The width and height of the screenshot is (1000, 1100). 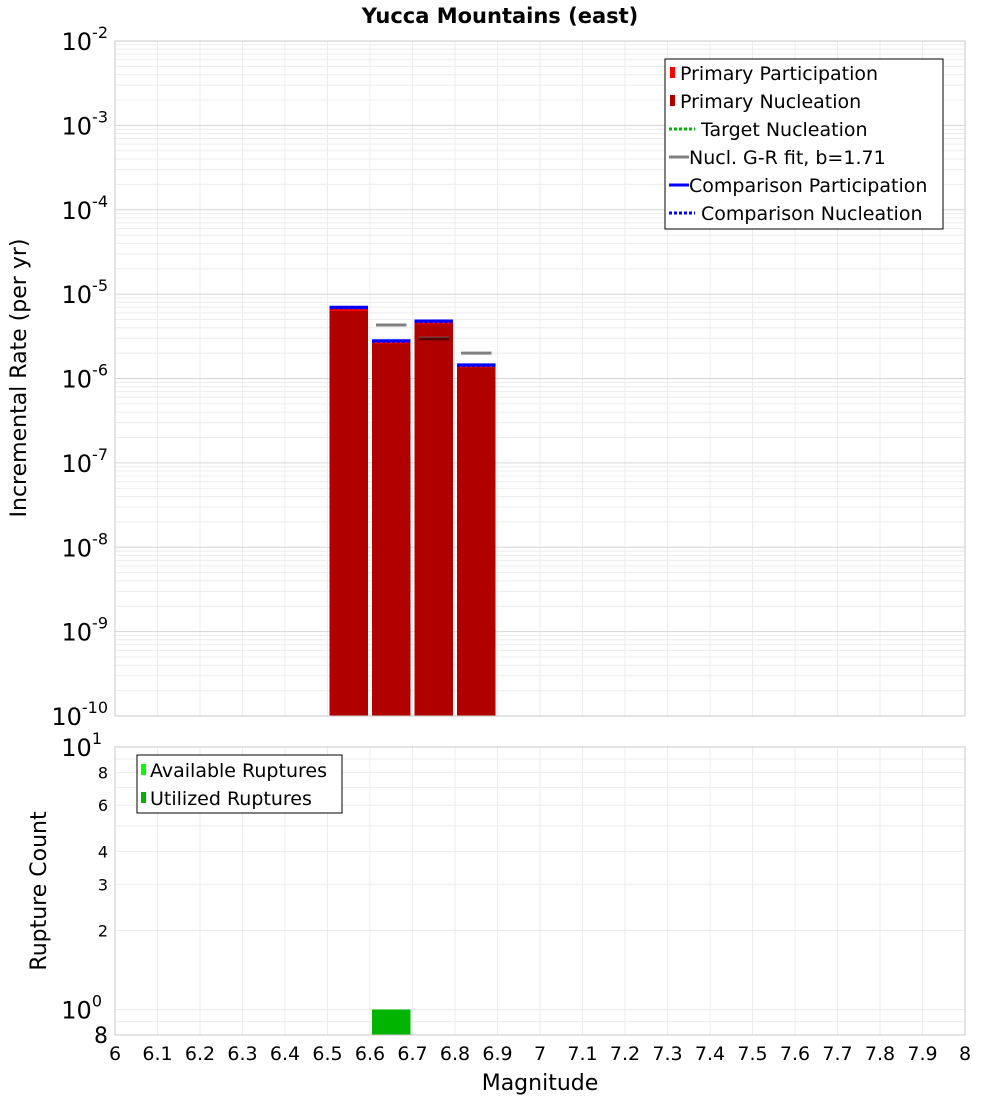 I want to click on count-y-tick-label: 10¹, so click(x=81, y=745).